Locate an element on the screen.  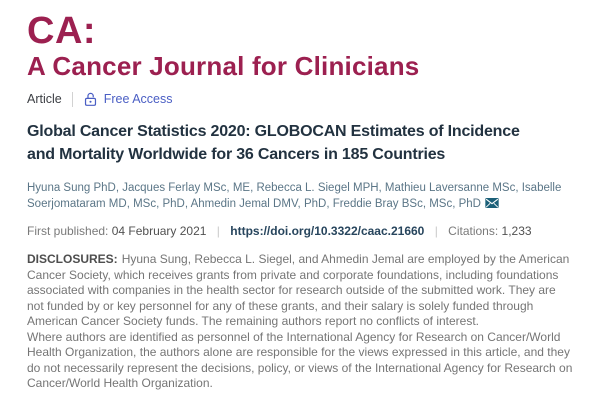
doi-link: https://doi.org/10.3322/caac.21660 is located at coordinates (327, 231).